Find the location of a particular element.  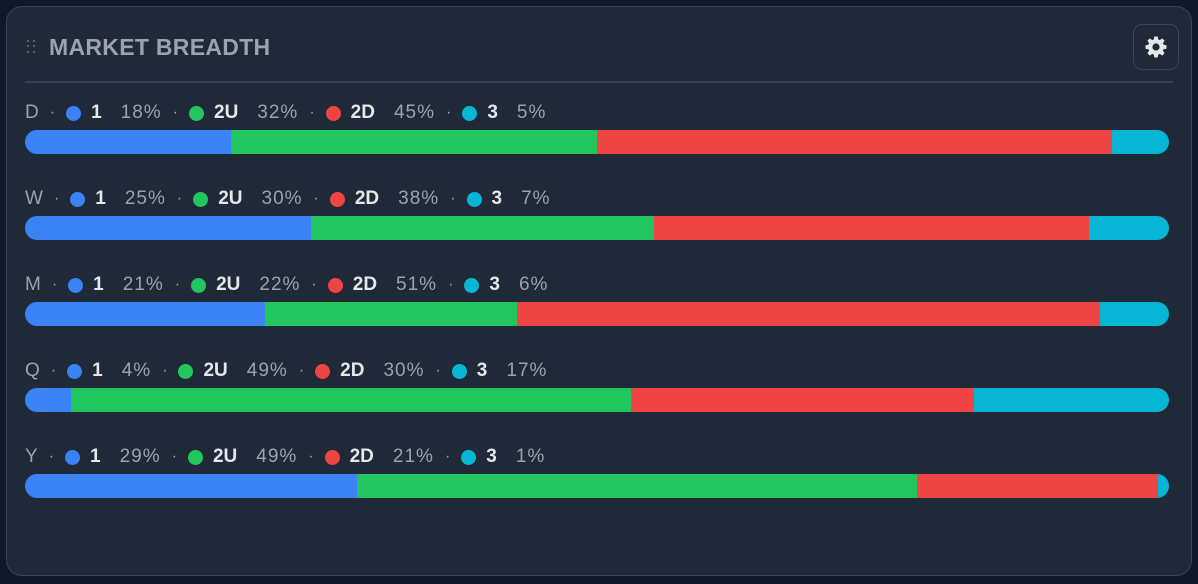

row-legend: D · 1 18% · 2U 32% · 2D 45% · 3 5% is located at coordinates (285, 113).